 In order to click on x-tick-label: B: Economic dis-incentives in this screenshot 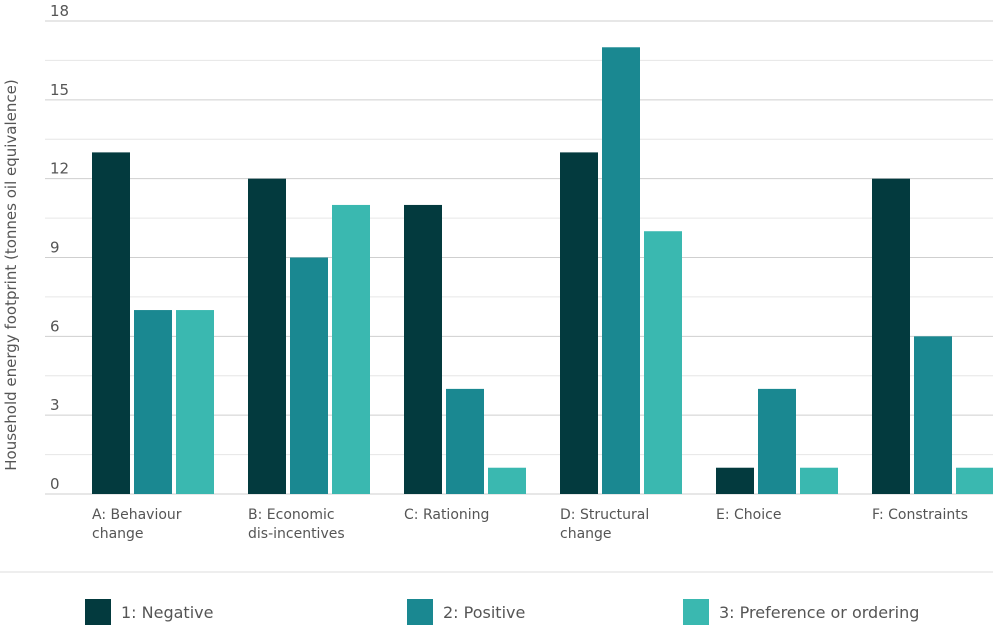, I will do `click(296, 524)`.